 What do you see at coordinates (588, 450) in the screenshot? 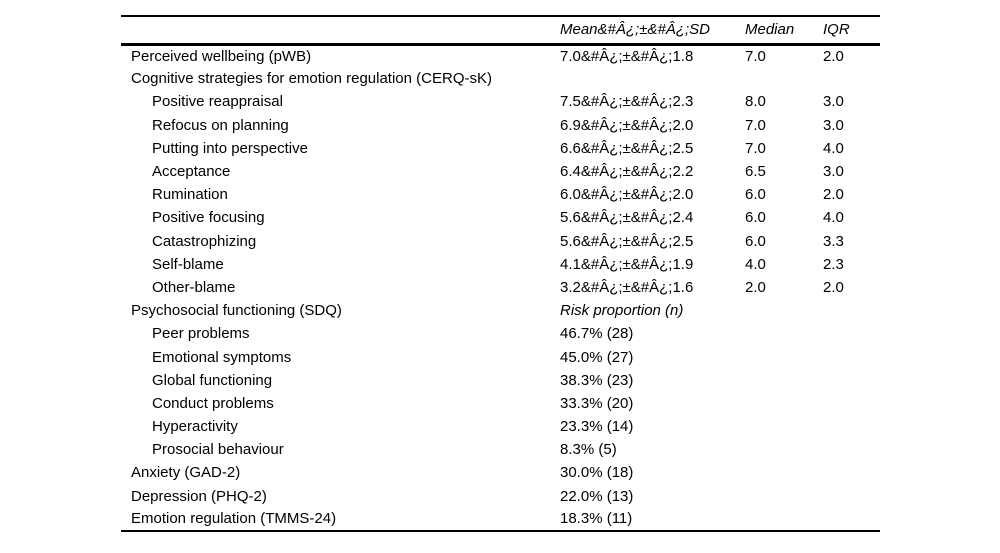
I see `mean-sd-cell: 8.3% (5)` at bounding box center [588, 450].